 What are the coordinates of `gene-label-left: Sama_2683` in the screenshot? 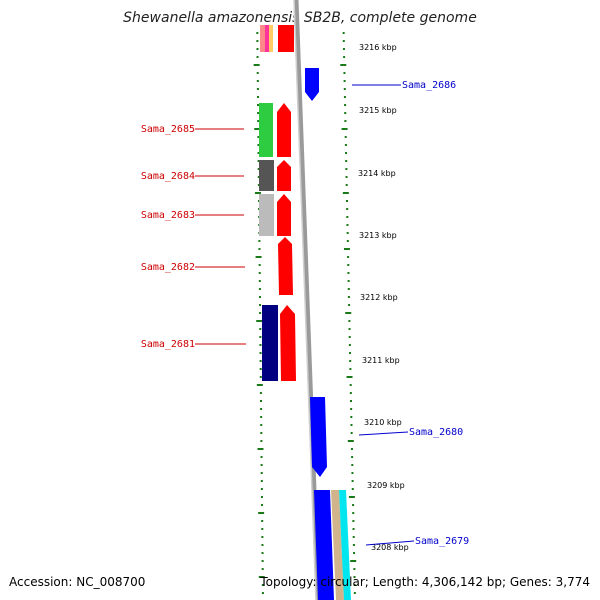 It's located at (168, 215).